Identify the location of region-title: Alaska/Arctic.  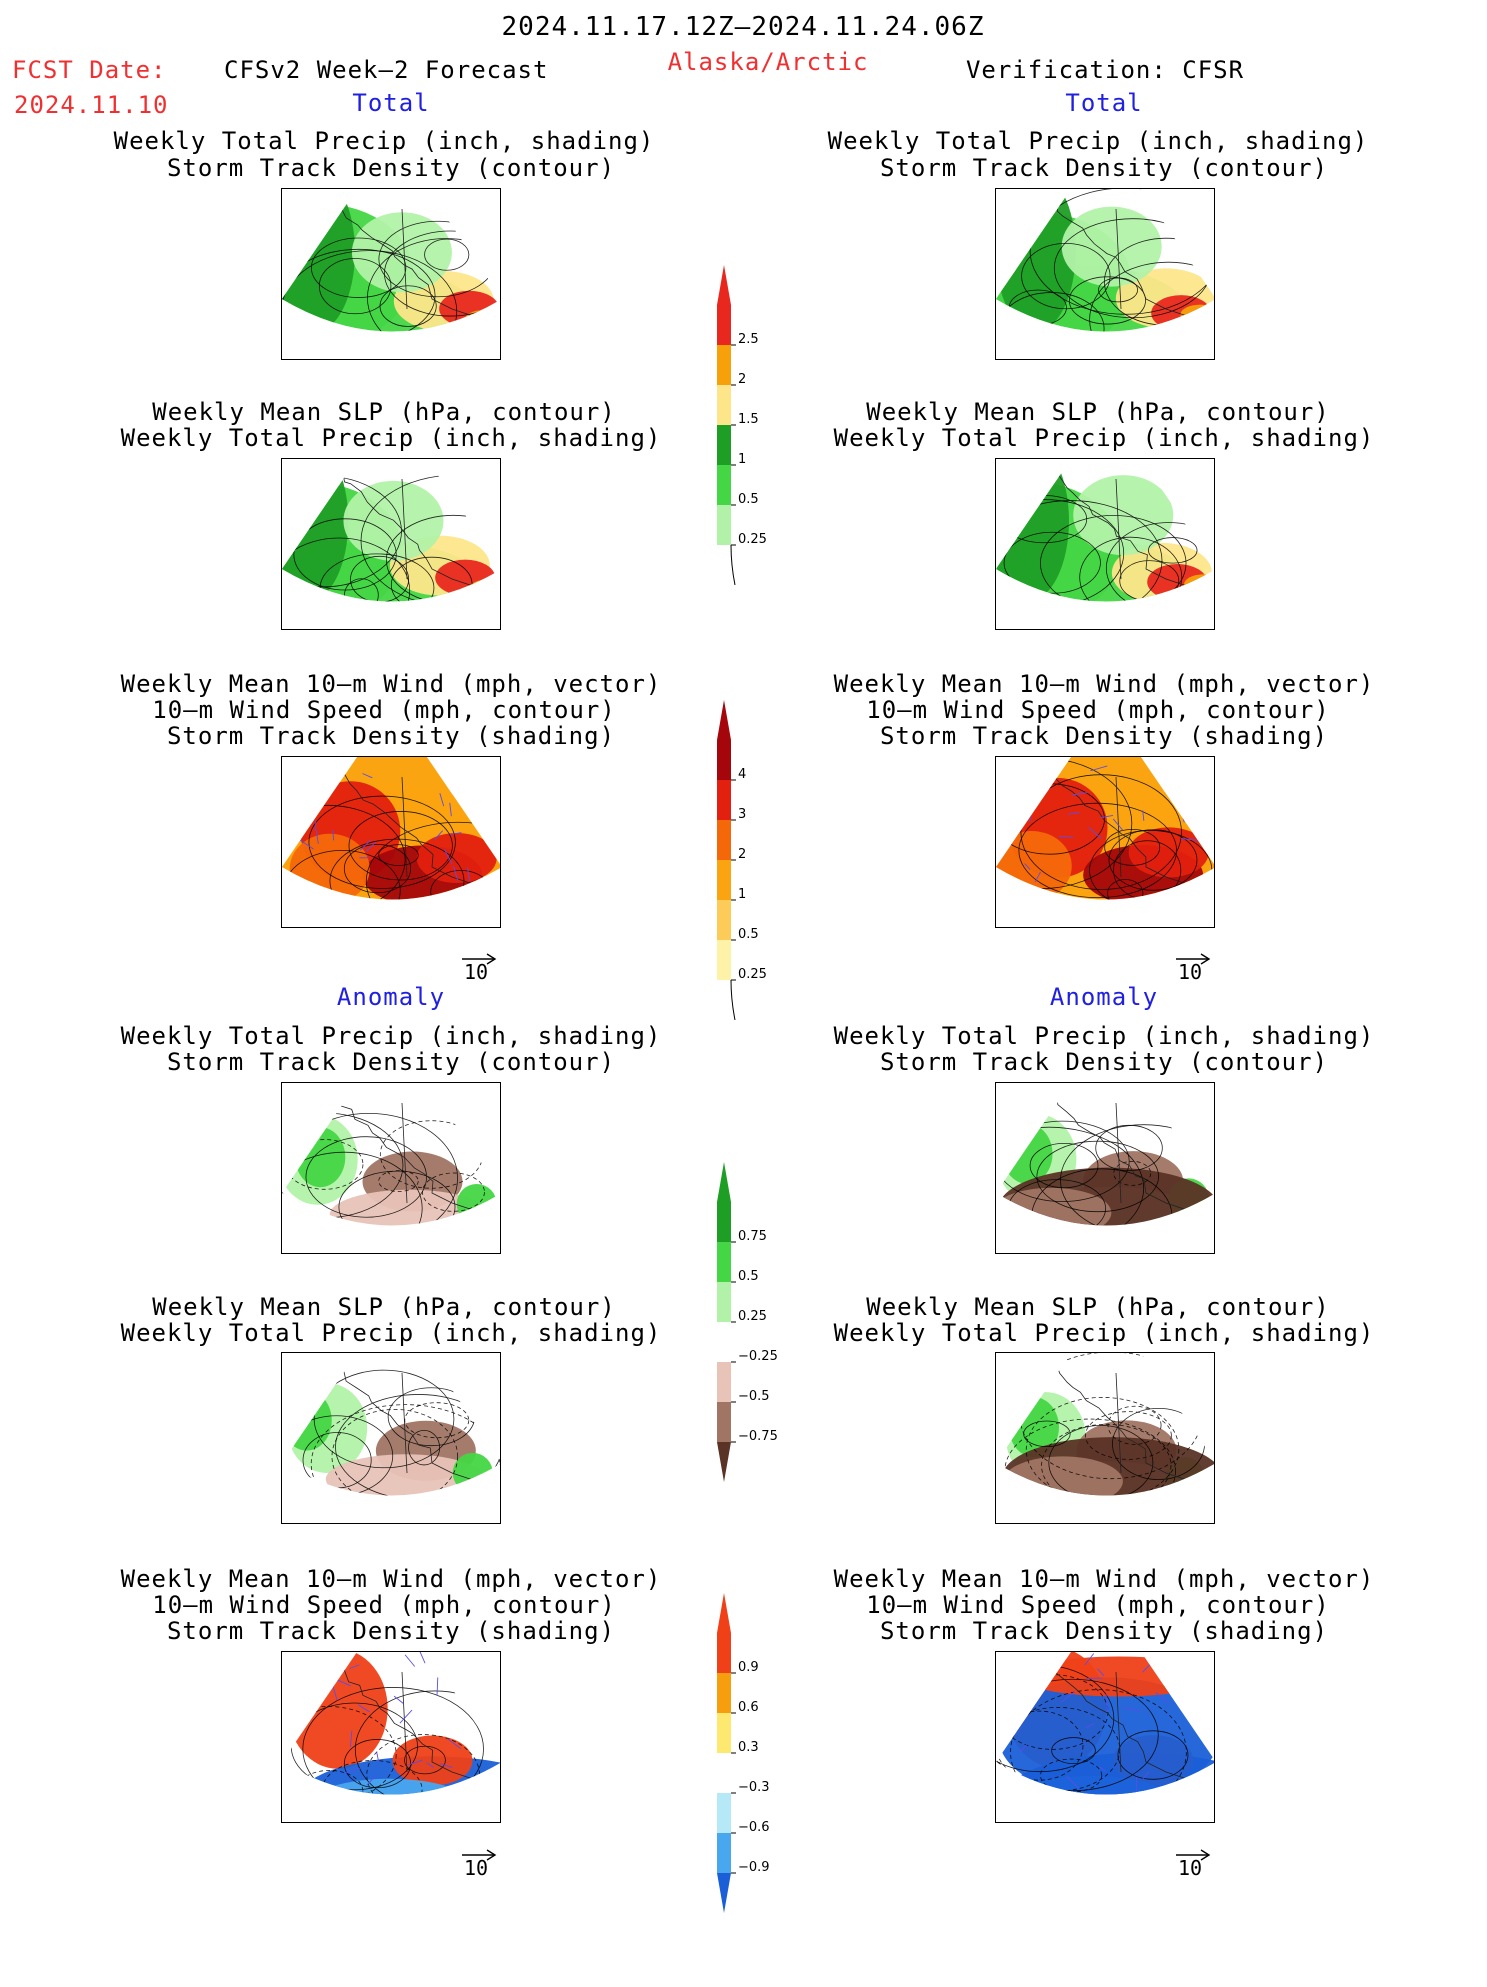
(768, 62).